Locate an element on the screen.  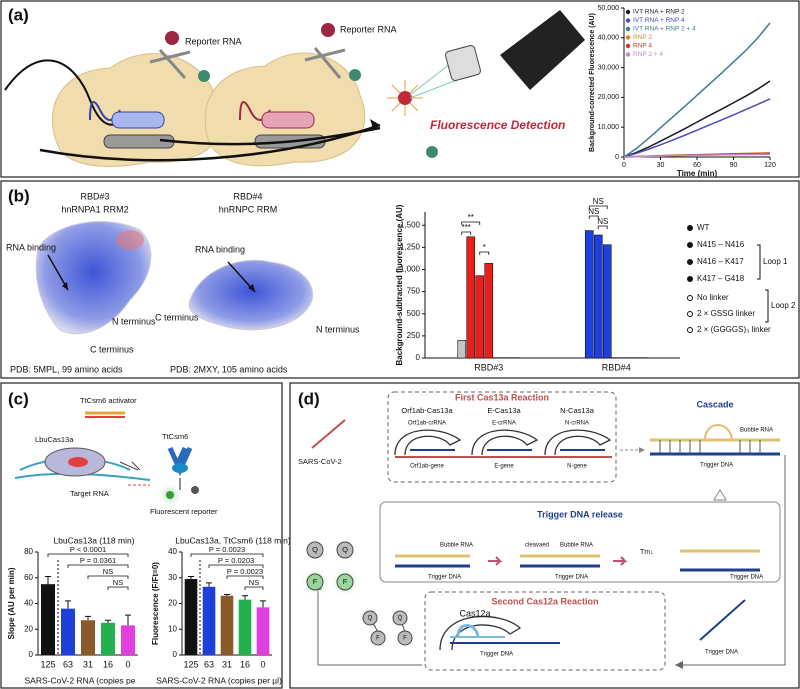
chart-title: LbuCas13a, TtCsm6 (118 min) is located at coordinates (233, 540).